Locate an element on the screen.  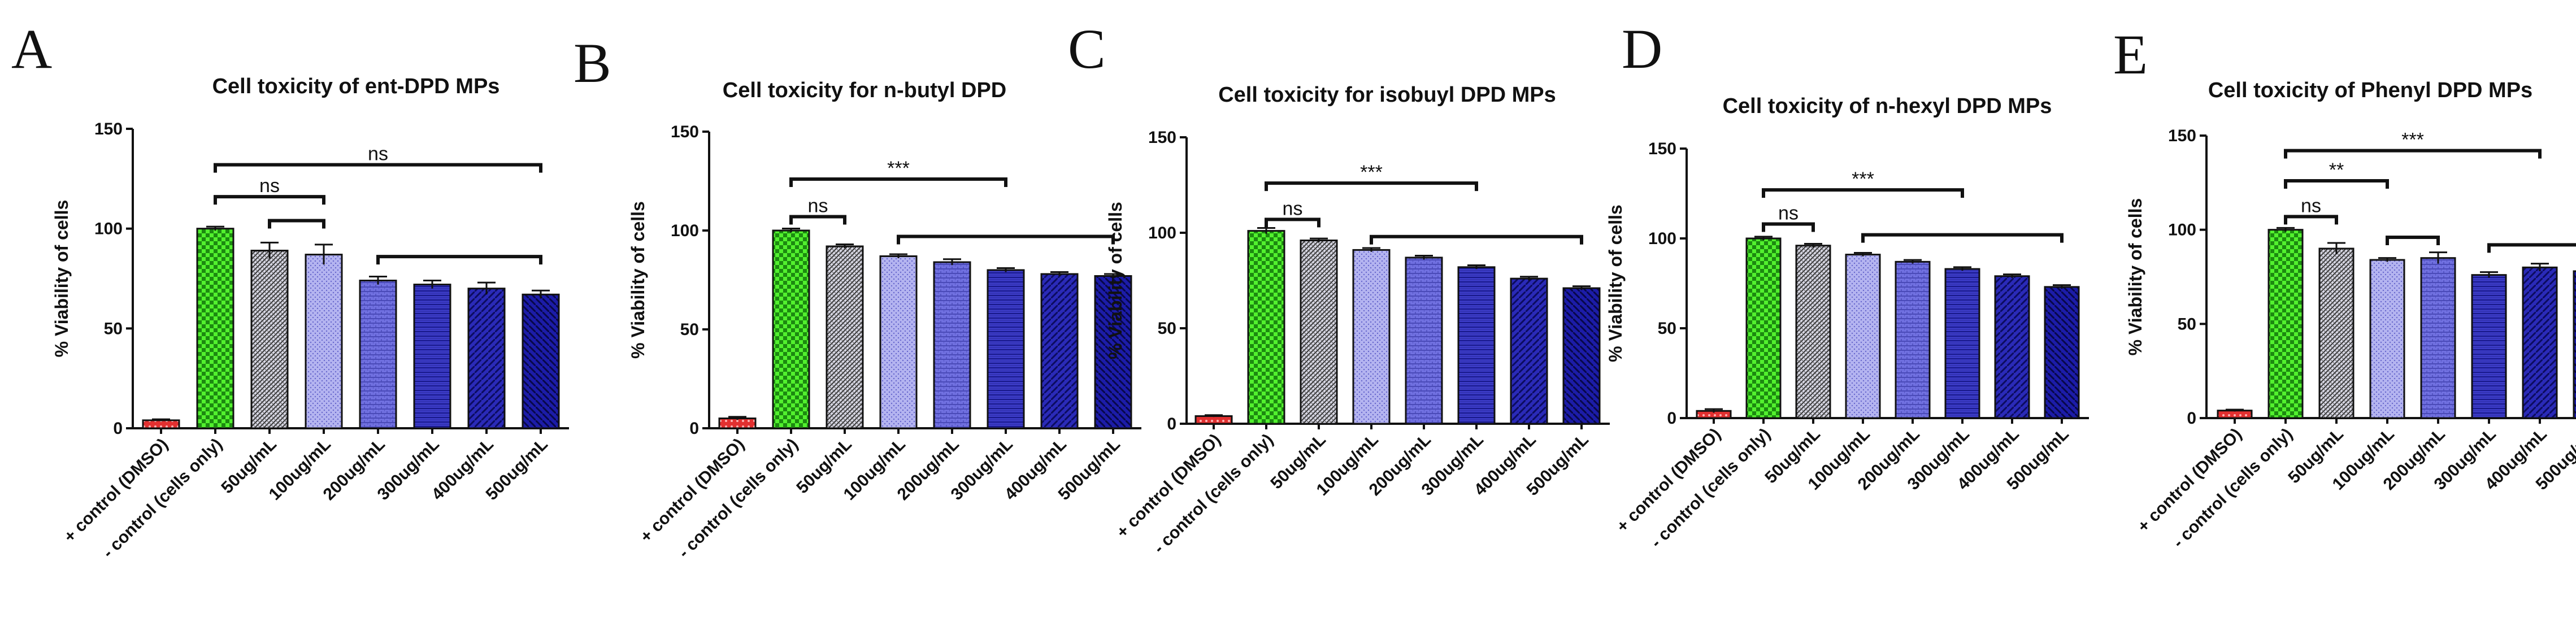
chart-title: Cell toxicity for n-butyl DPD is located at coordinates (864, 90).